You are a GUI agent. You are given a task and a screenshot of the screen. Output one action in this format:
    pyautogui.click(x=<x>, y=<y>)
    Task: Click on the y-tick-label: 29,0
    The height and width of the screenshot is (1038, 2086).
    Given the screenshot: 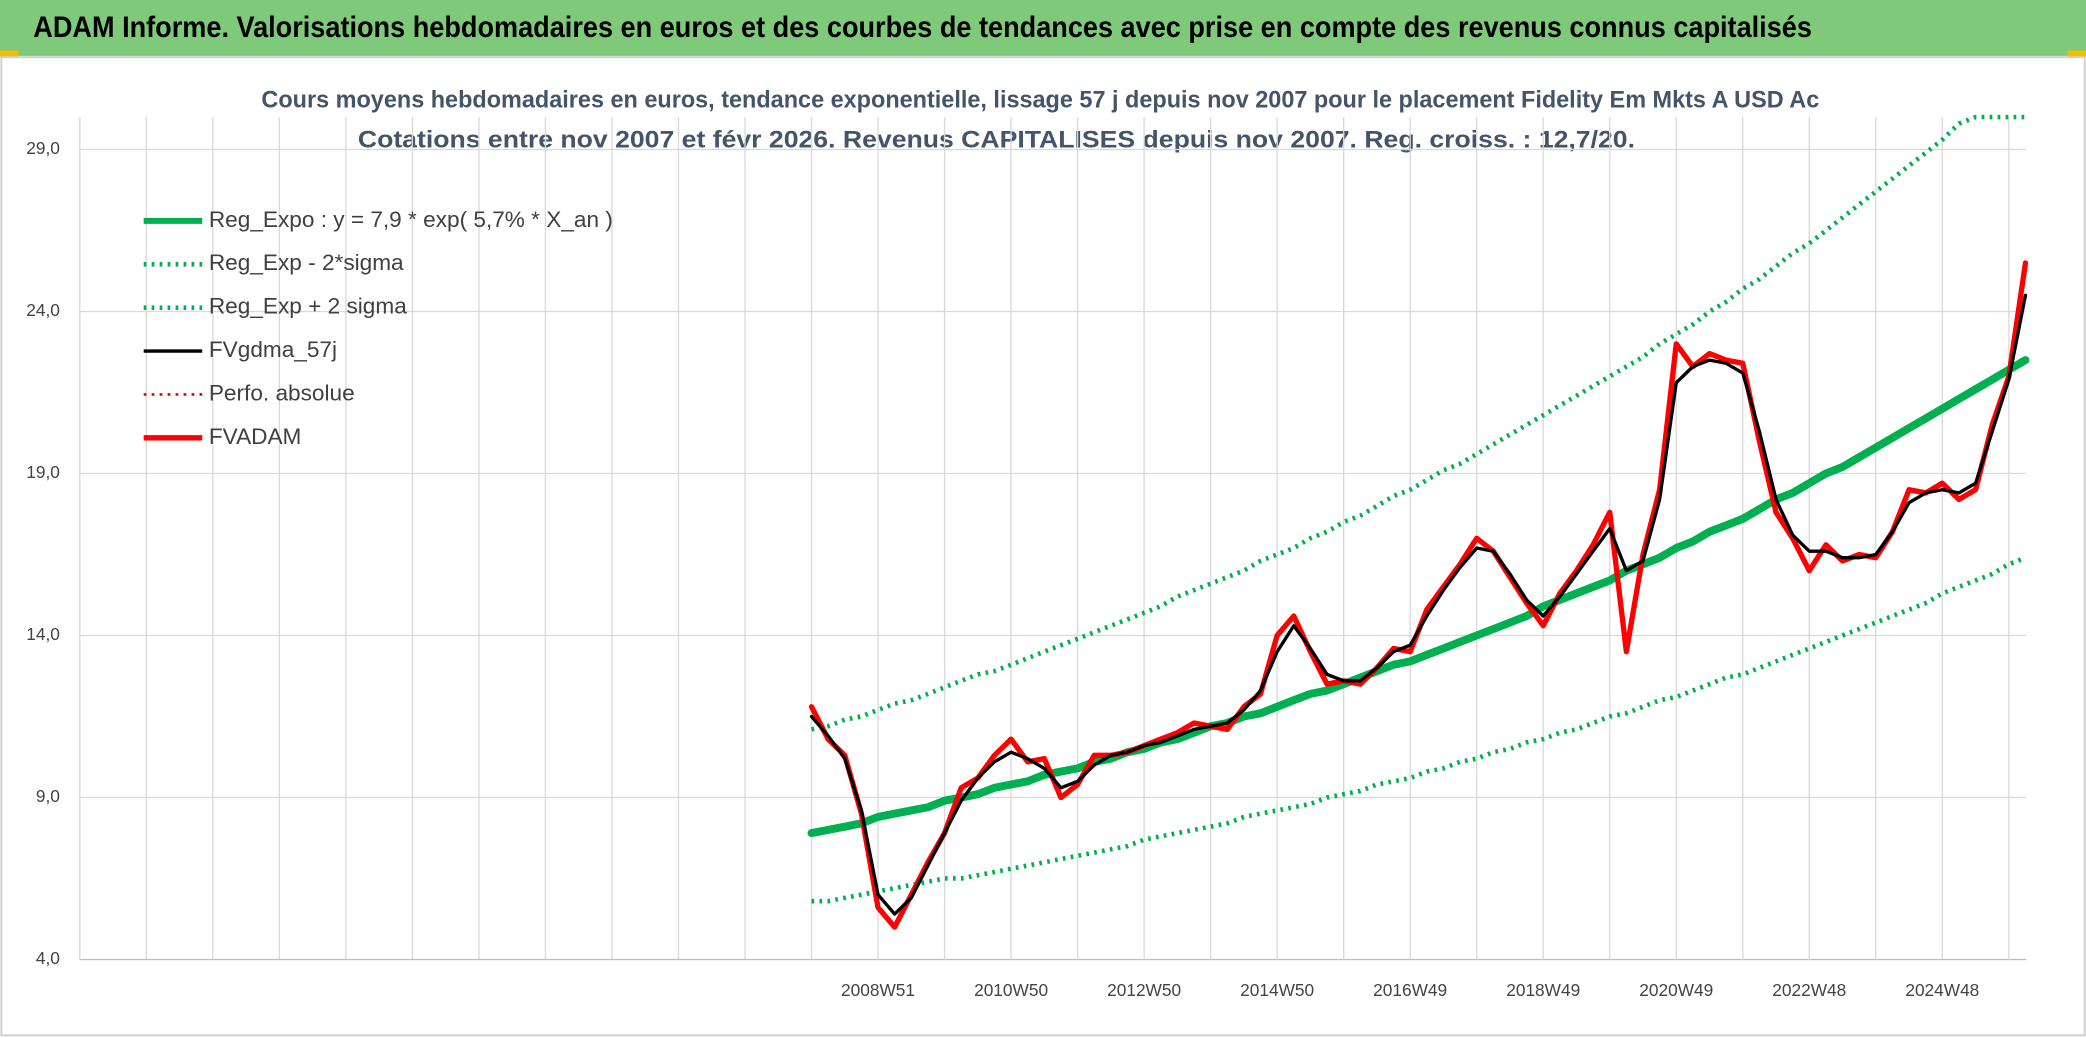 What is the action you would take?
    pyautogui.click(x=43, y=148)
    